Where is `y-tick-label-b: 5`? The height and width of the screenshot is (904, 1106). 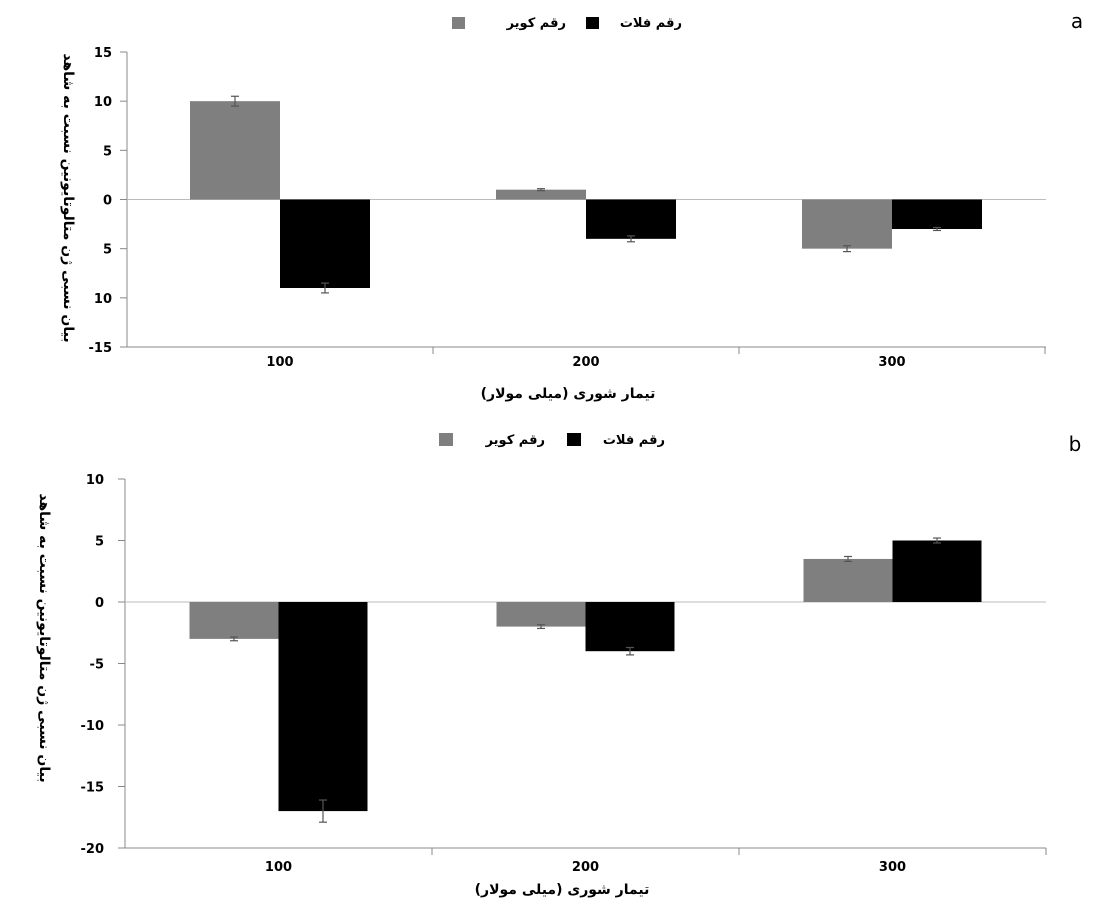
y-tick-label-b: 5 is located at coordinates (99, 542).